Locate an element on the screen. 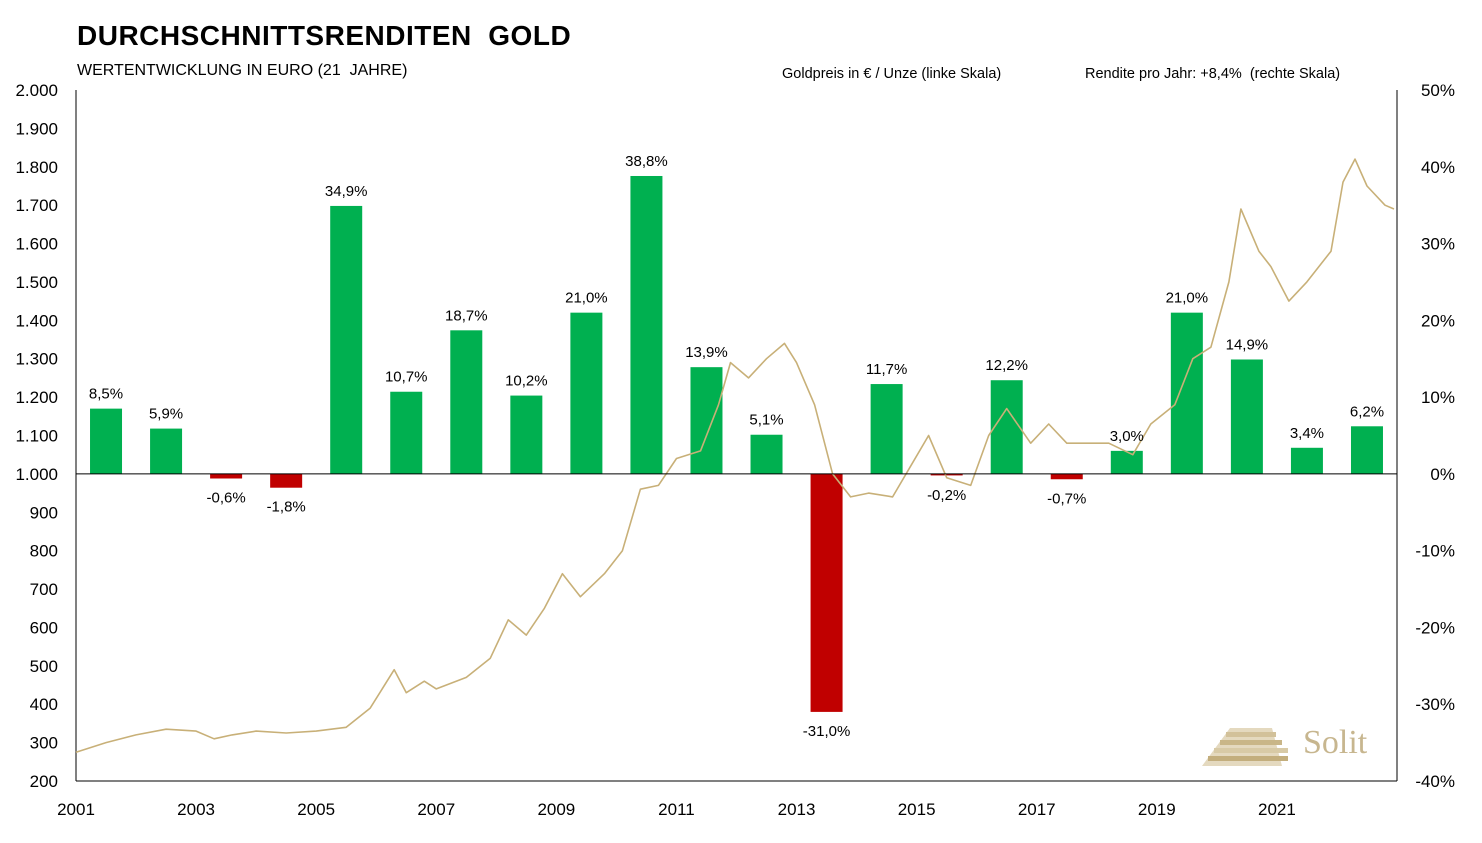 This screenshot has height=843, width=1482. y-left-tick-label: 500 is located at coordinates (44, 666).